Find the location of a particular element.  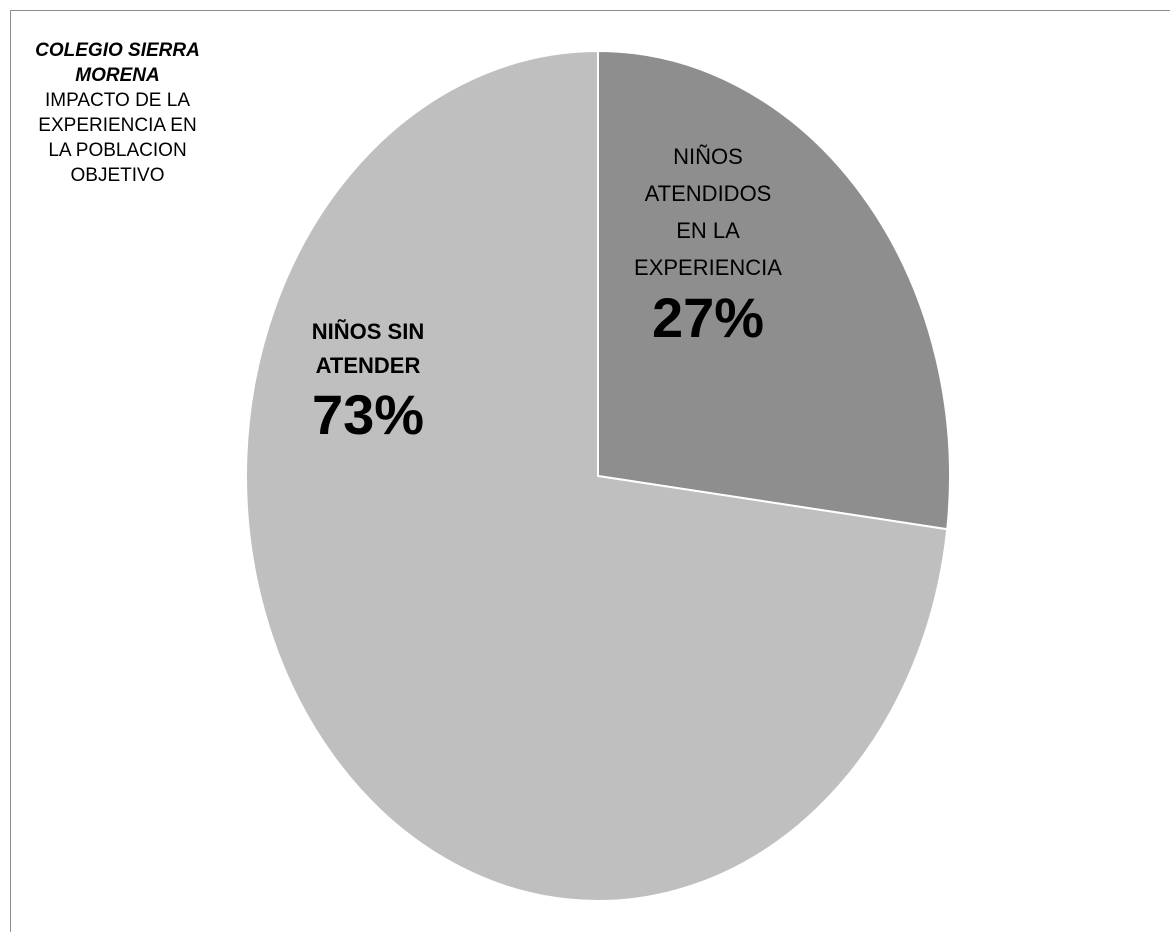

slice-label-attended: NIÑOS ATENDIDOS EN LA EXPERIENCIA 27% is located at coordinates (708, 244).